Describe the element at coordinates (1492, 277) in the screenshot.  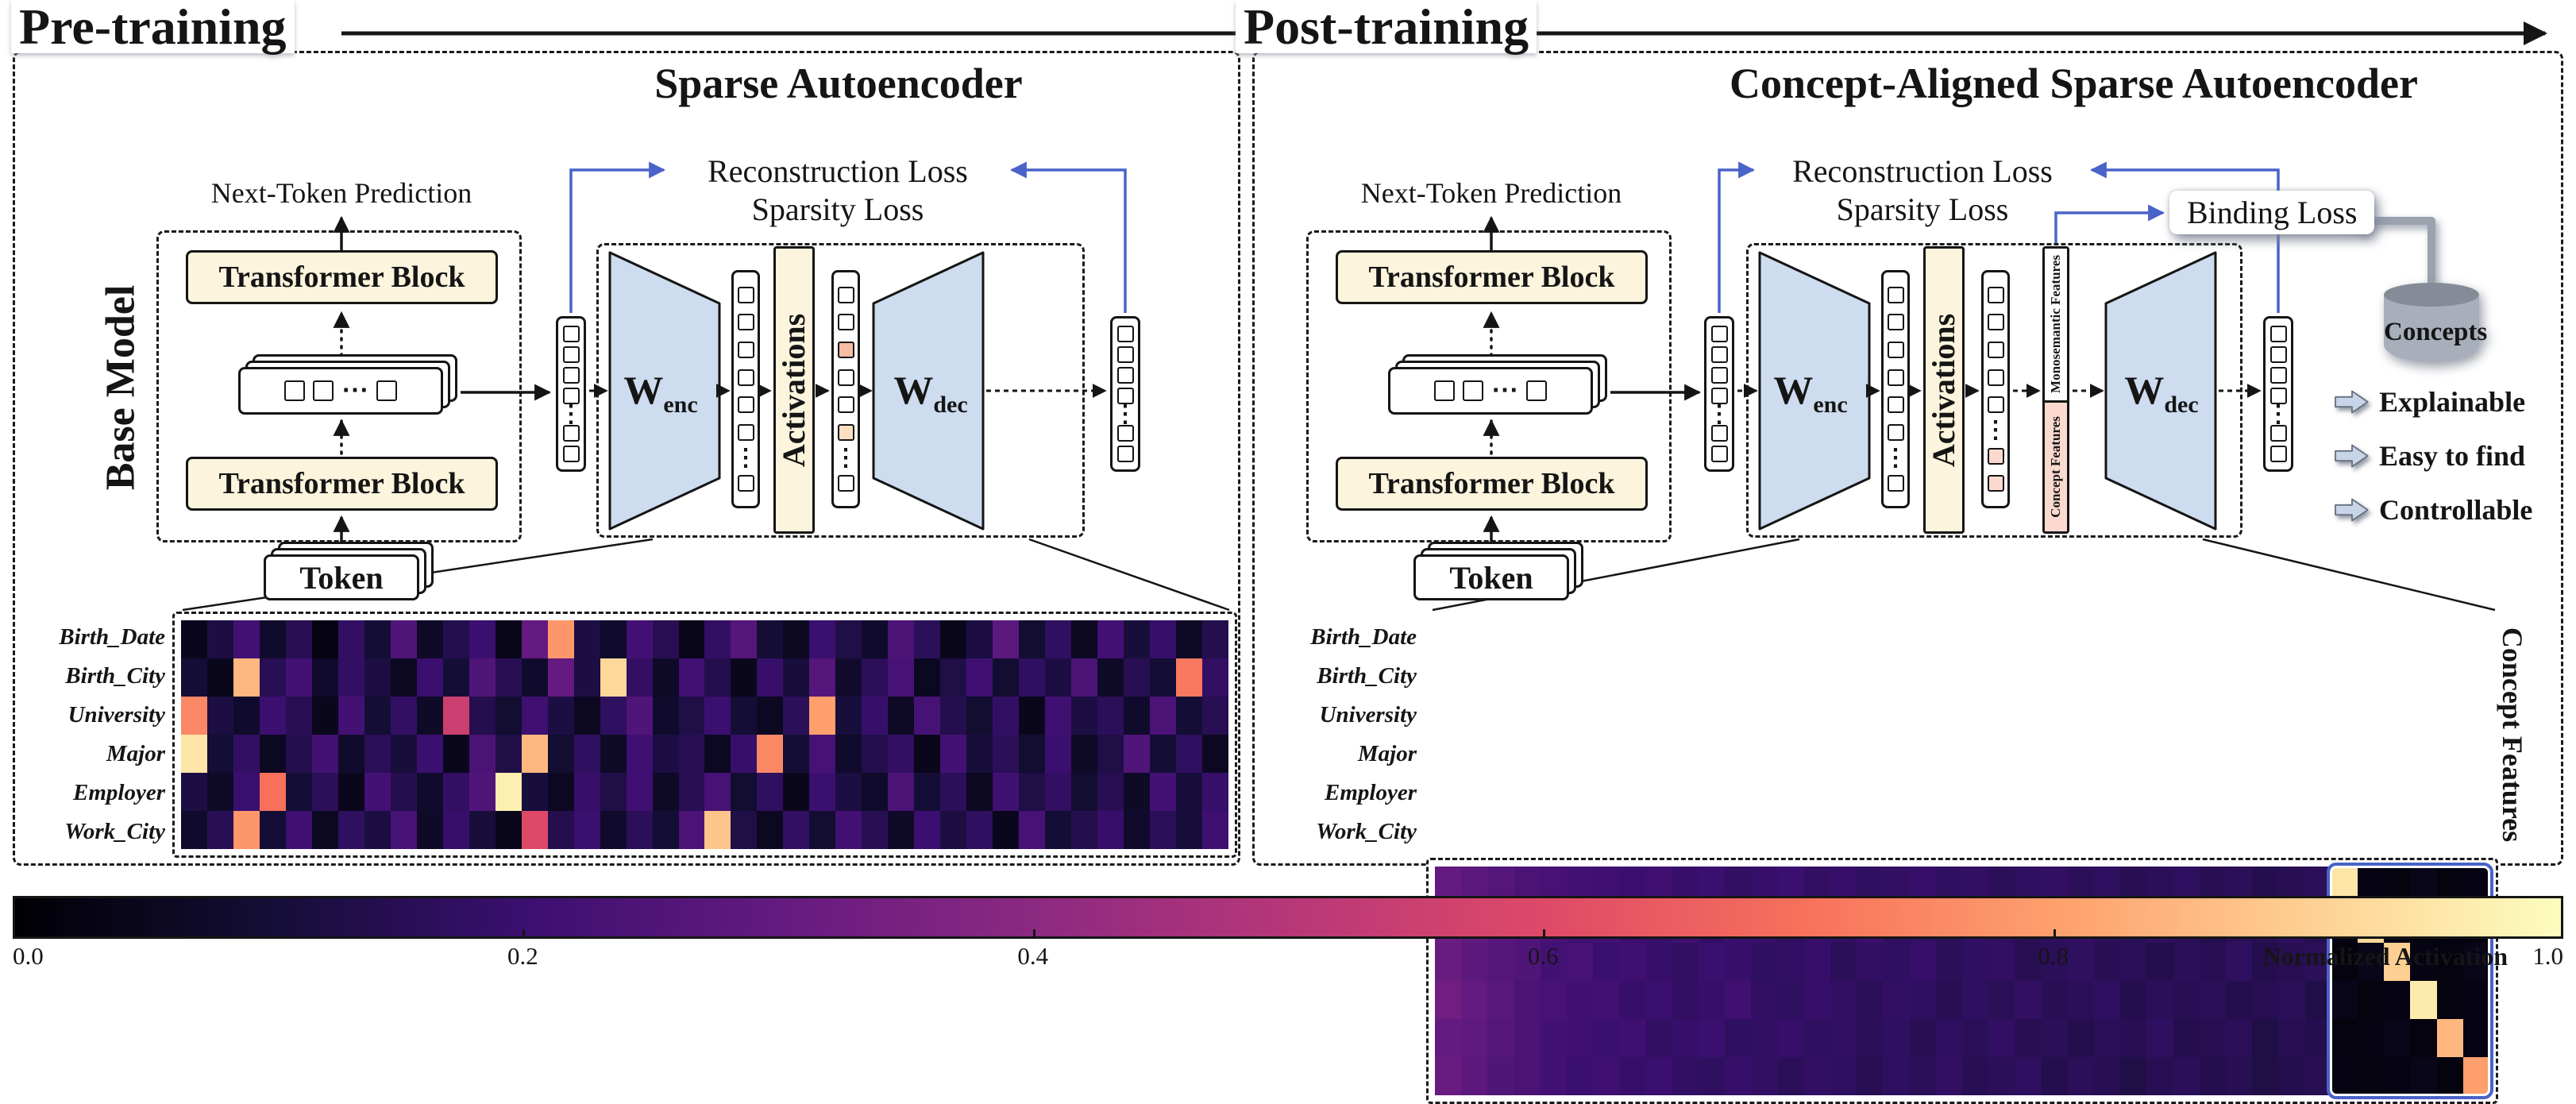
I see `transformer-block-top-right: Transformer Block` at that location.